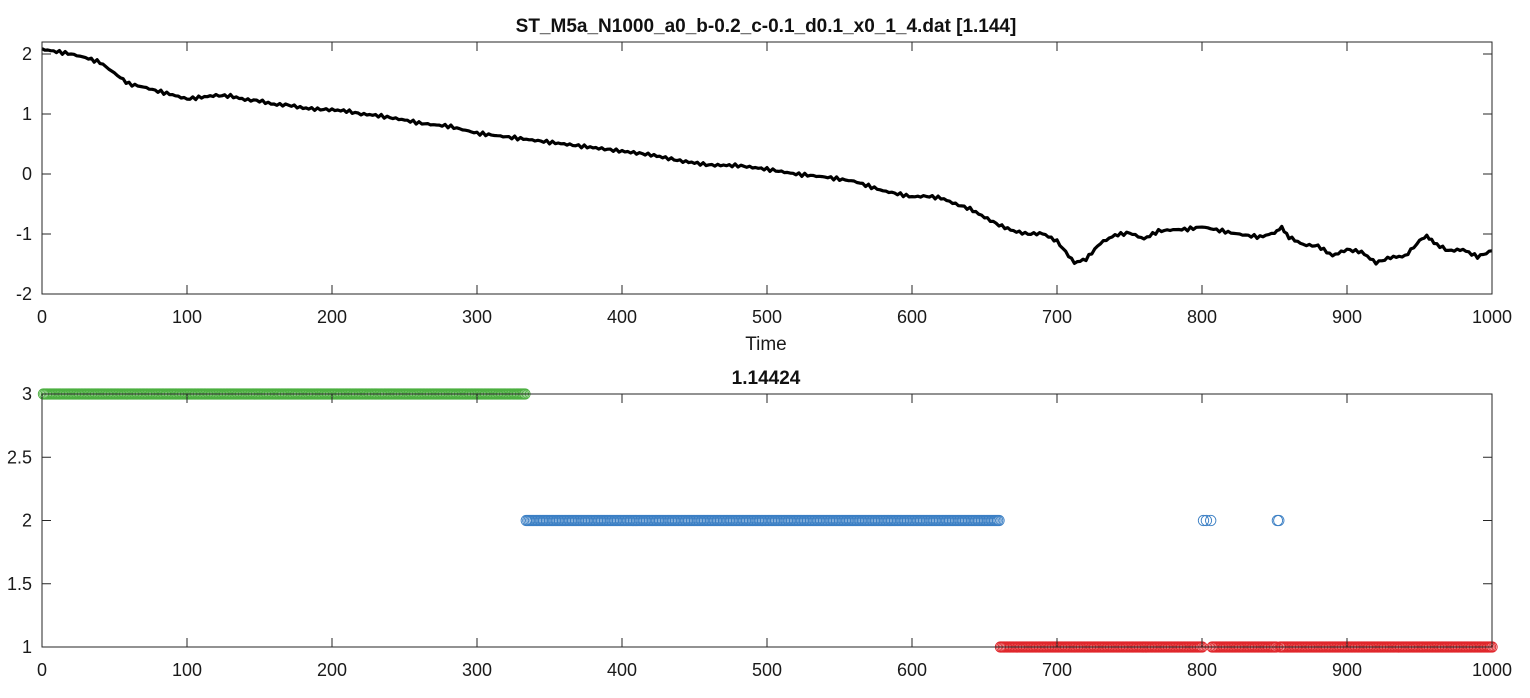 The width and height of the screenshot is (1530, 698). I want to click on top-y-tick-label: -2, so click(24, 294).